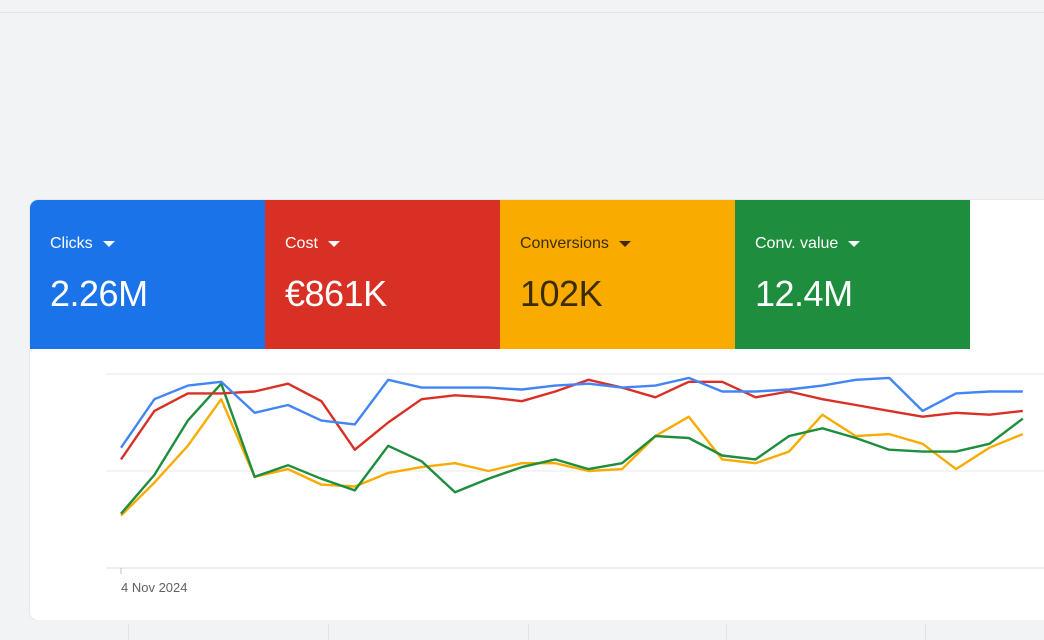 The width and height of the screenshot is (1044, 640). I want to click on scorecard-clicks: Clicks 2.26M, so click(147, 274).